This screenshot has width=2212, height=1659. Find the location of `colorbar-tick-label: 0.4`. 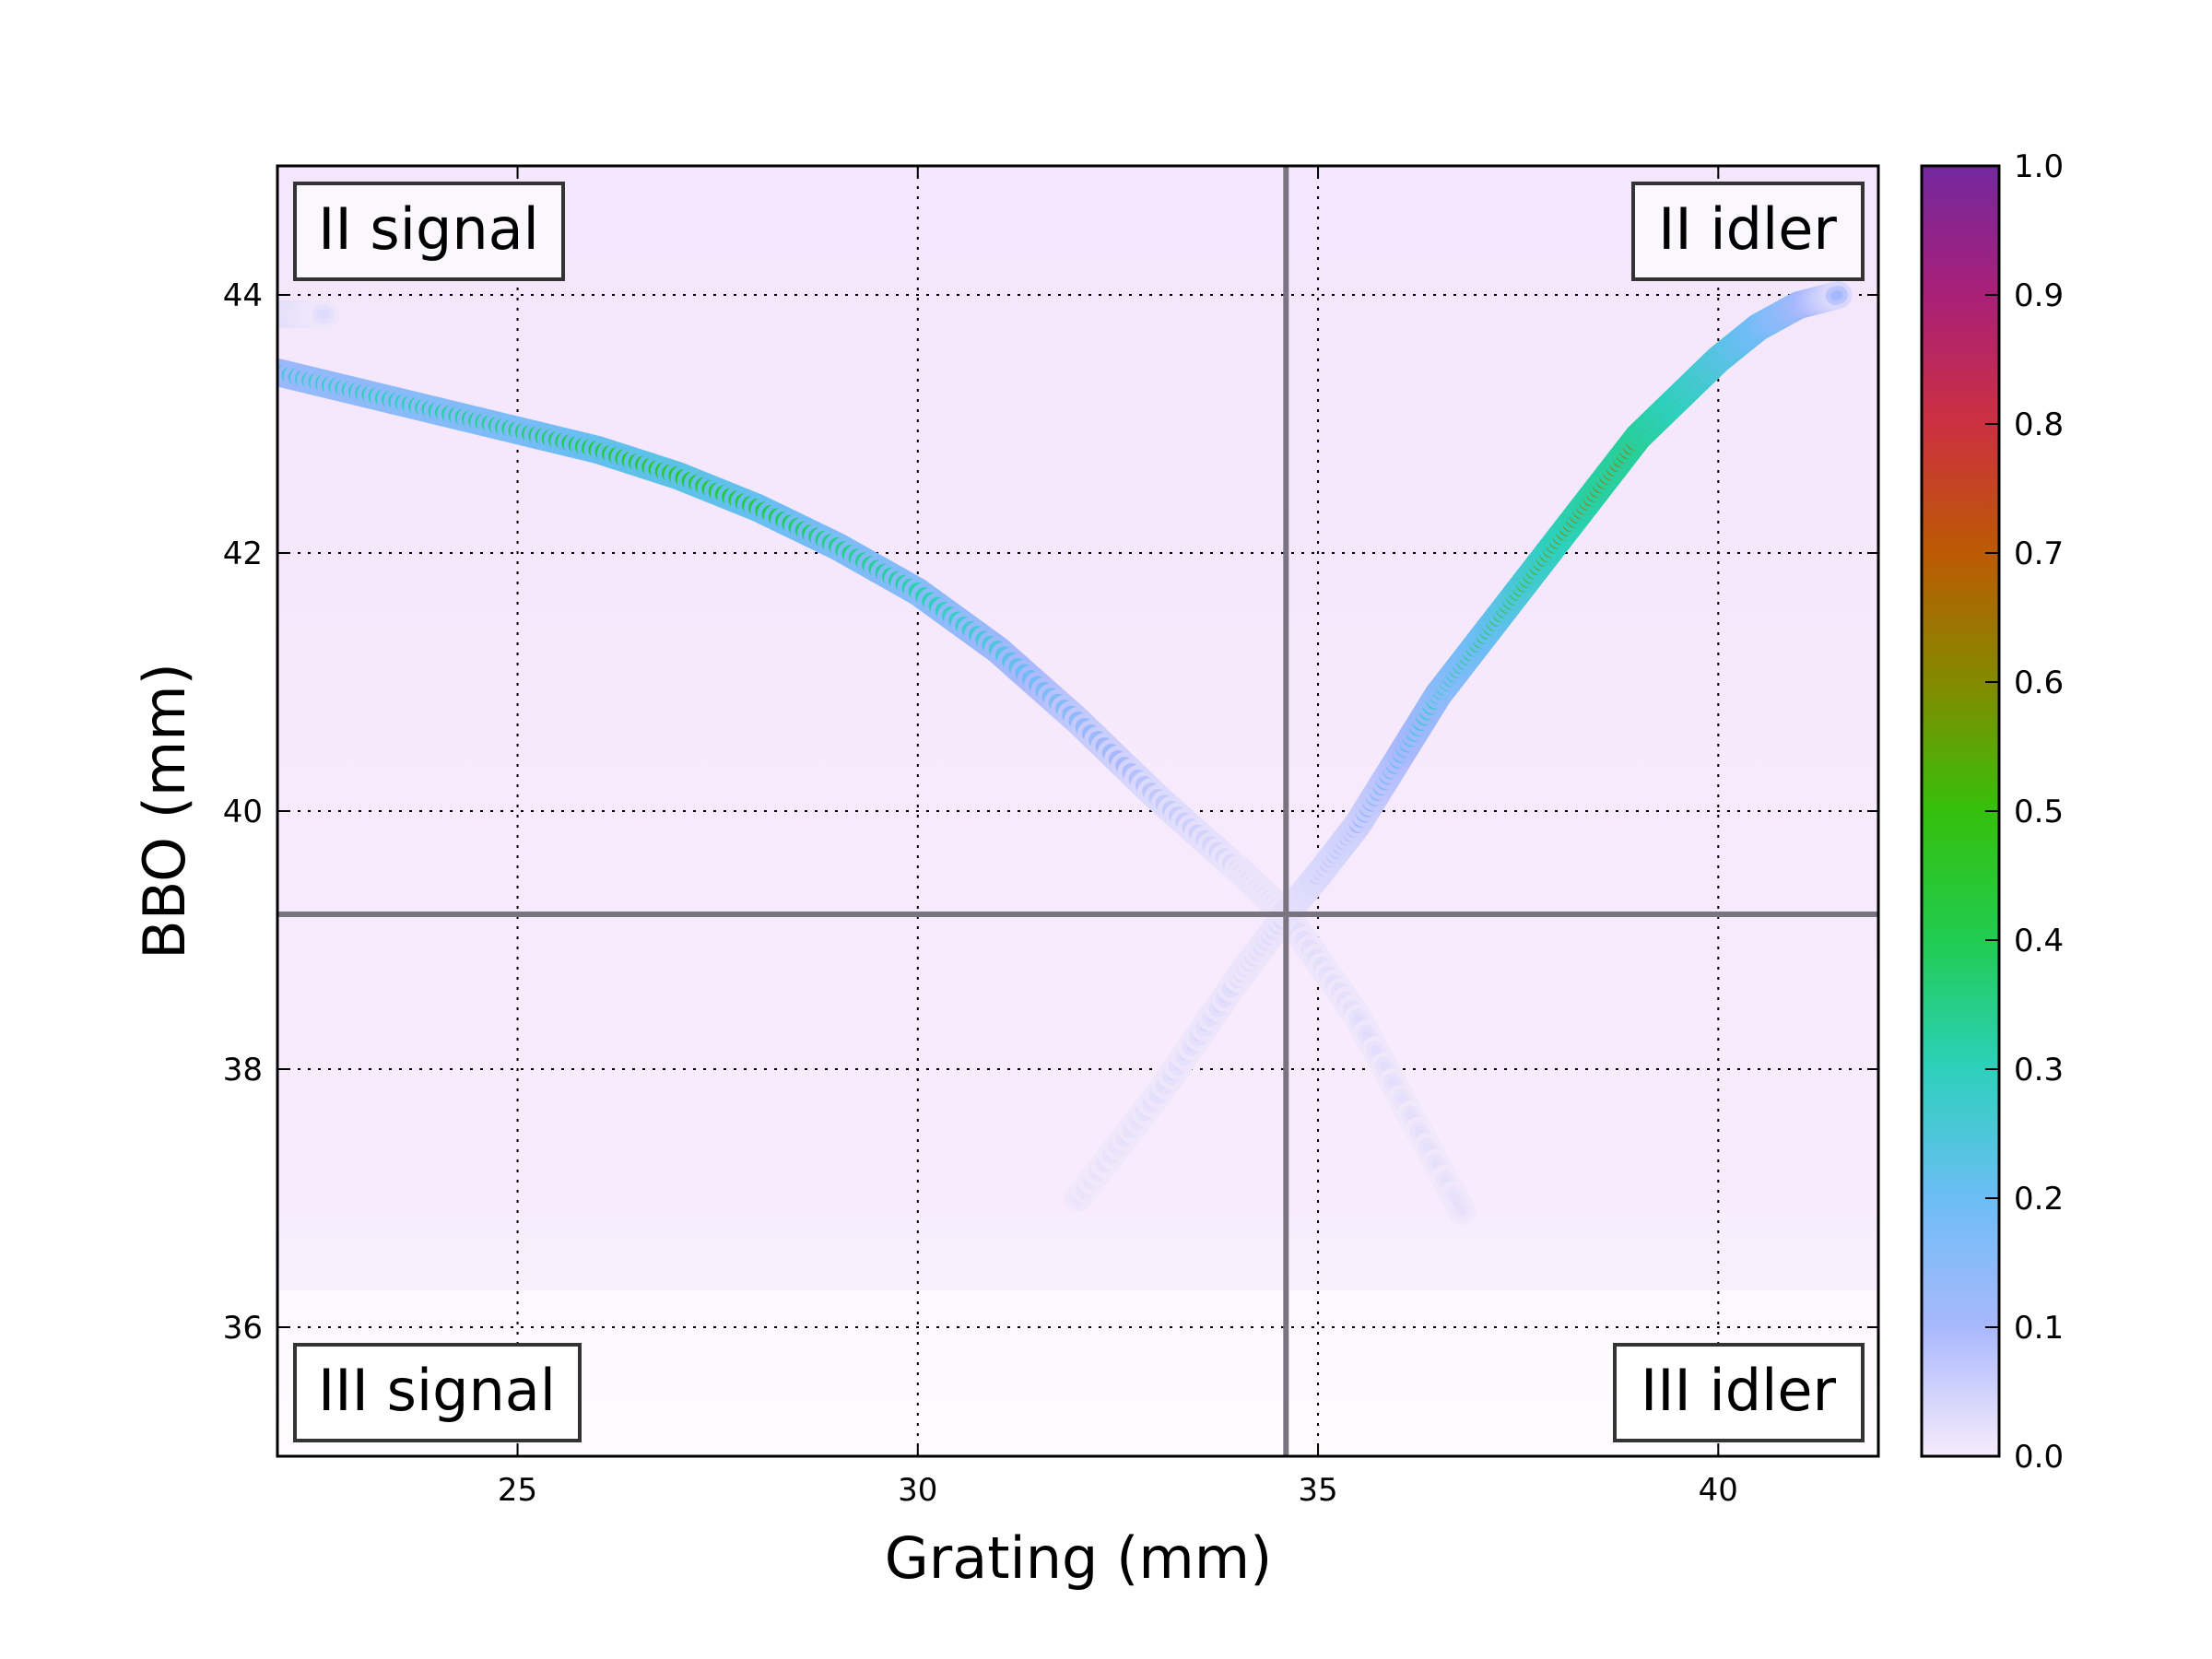

colorbar-tick-label: 0.4 is located at coordinates (2039, 941).